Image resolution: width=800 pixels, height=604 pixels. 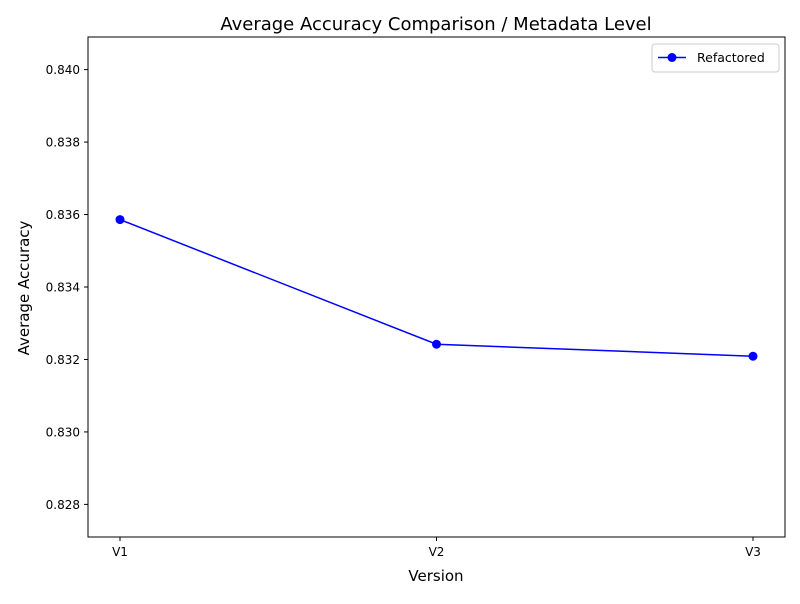 What do you see at coordinates (63, 432) in the screenshot?
I see `y-tick-label: 0.830` at bounding box center [63, 432].